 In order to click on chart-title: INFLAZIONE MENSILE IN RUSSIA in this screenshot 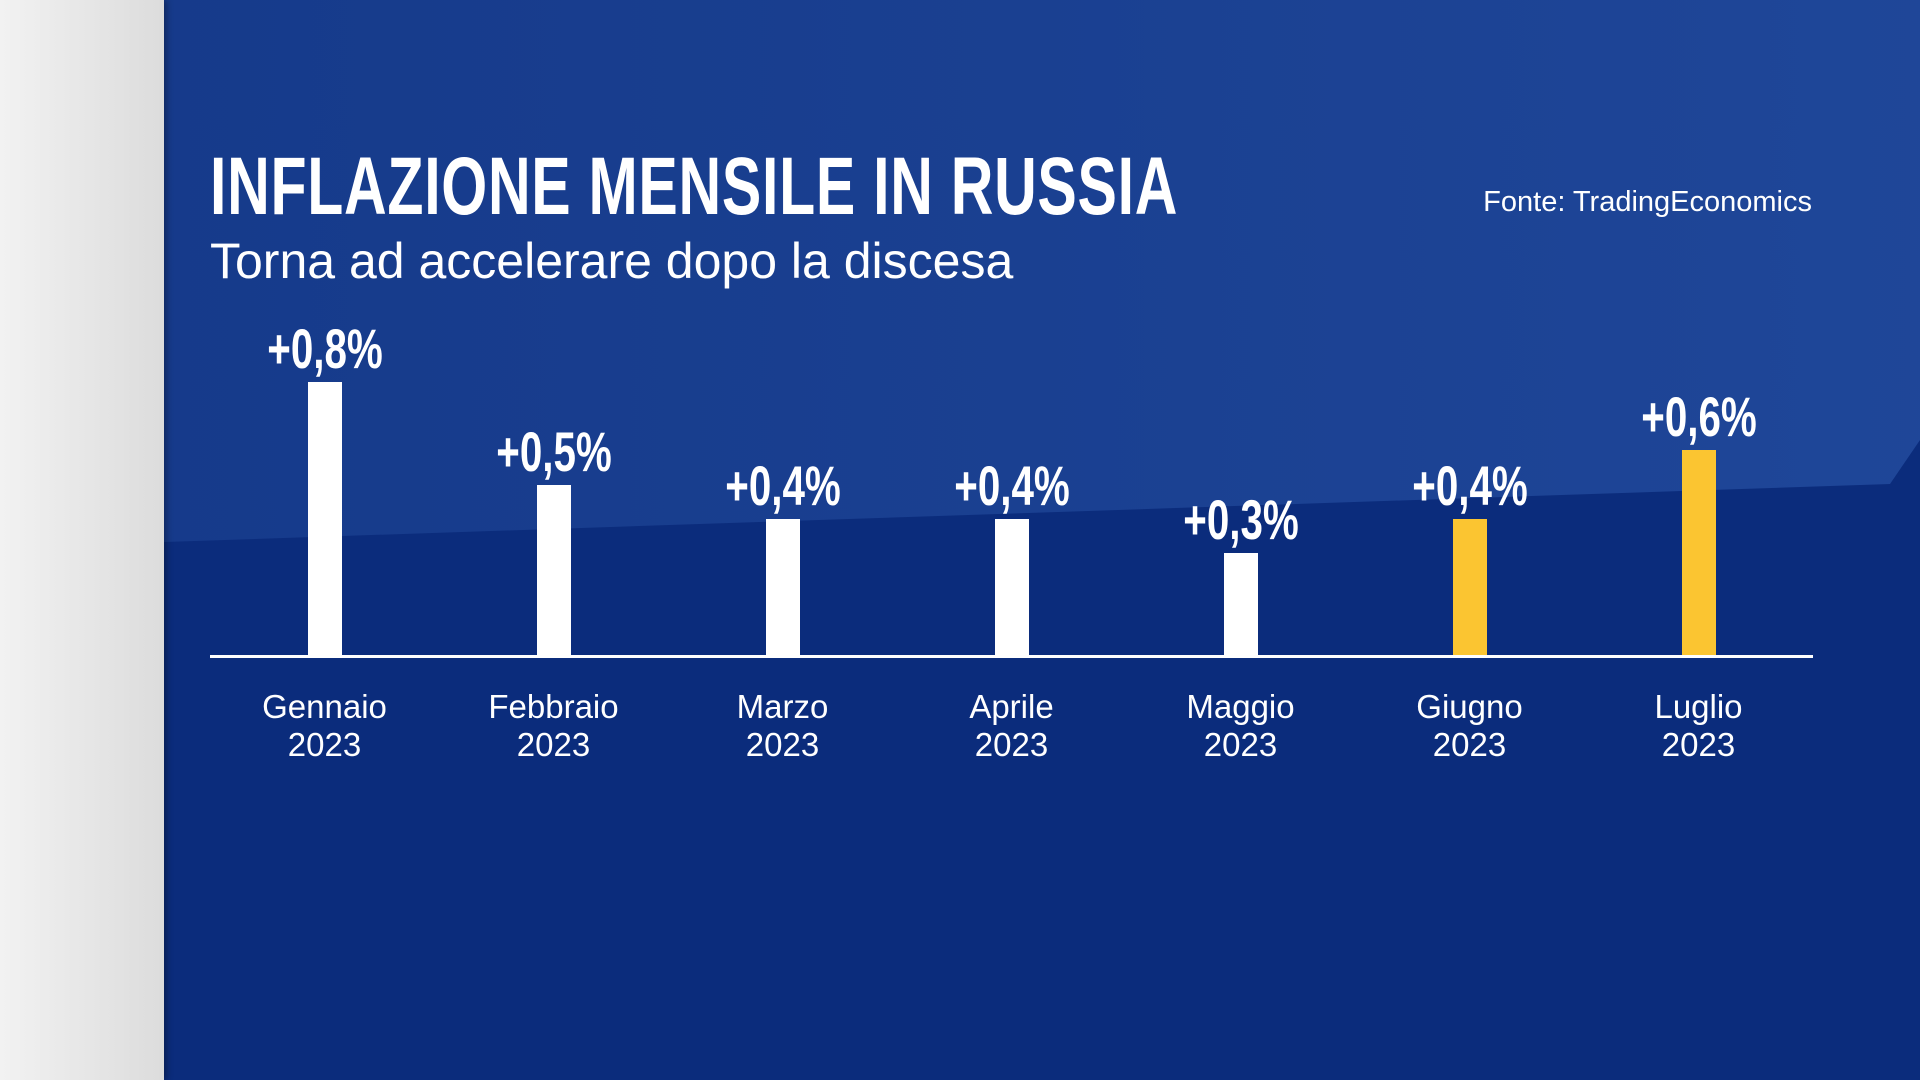, I will do `click(694, 186)`.